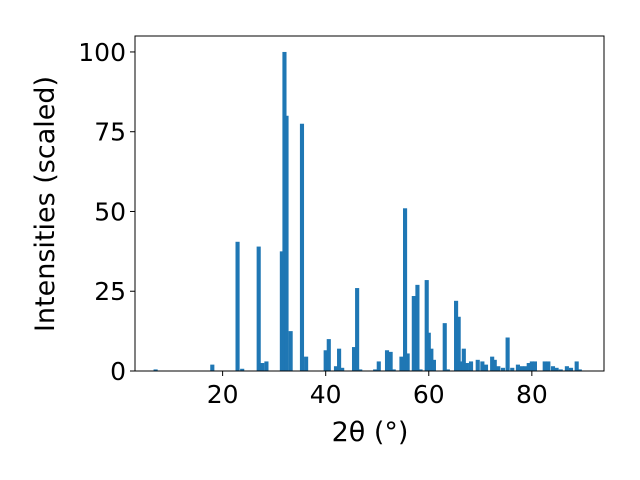 Image resolution: width=640 pixels, height=480 pixels. I want to click on x-axis-ticks: 20 40 60 80, so click(377, 390).